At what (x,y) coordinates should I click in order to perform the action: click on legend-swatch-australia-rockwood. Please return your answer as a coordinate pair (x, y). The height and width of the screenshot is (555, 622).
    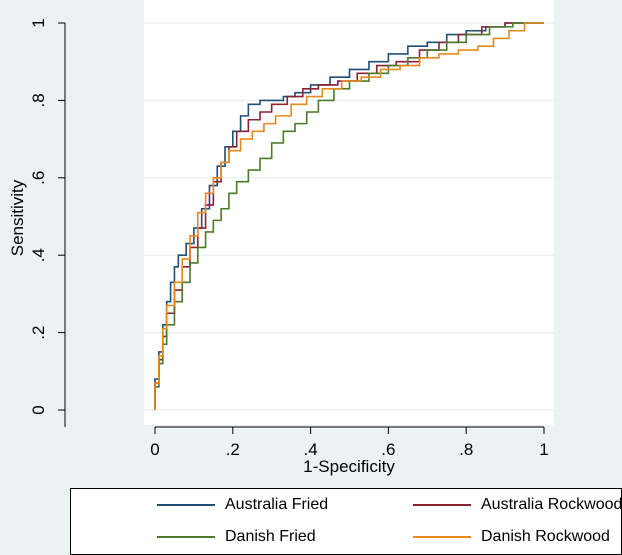
    Looking at the image, I should click on (442, 505).